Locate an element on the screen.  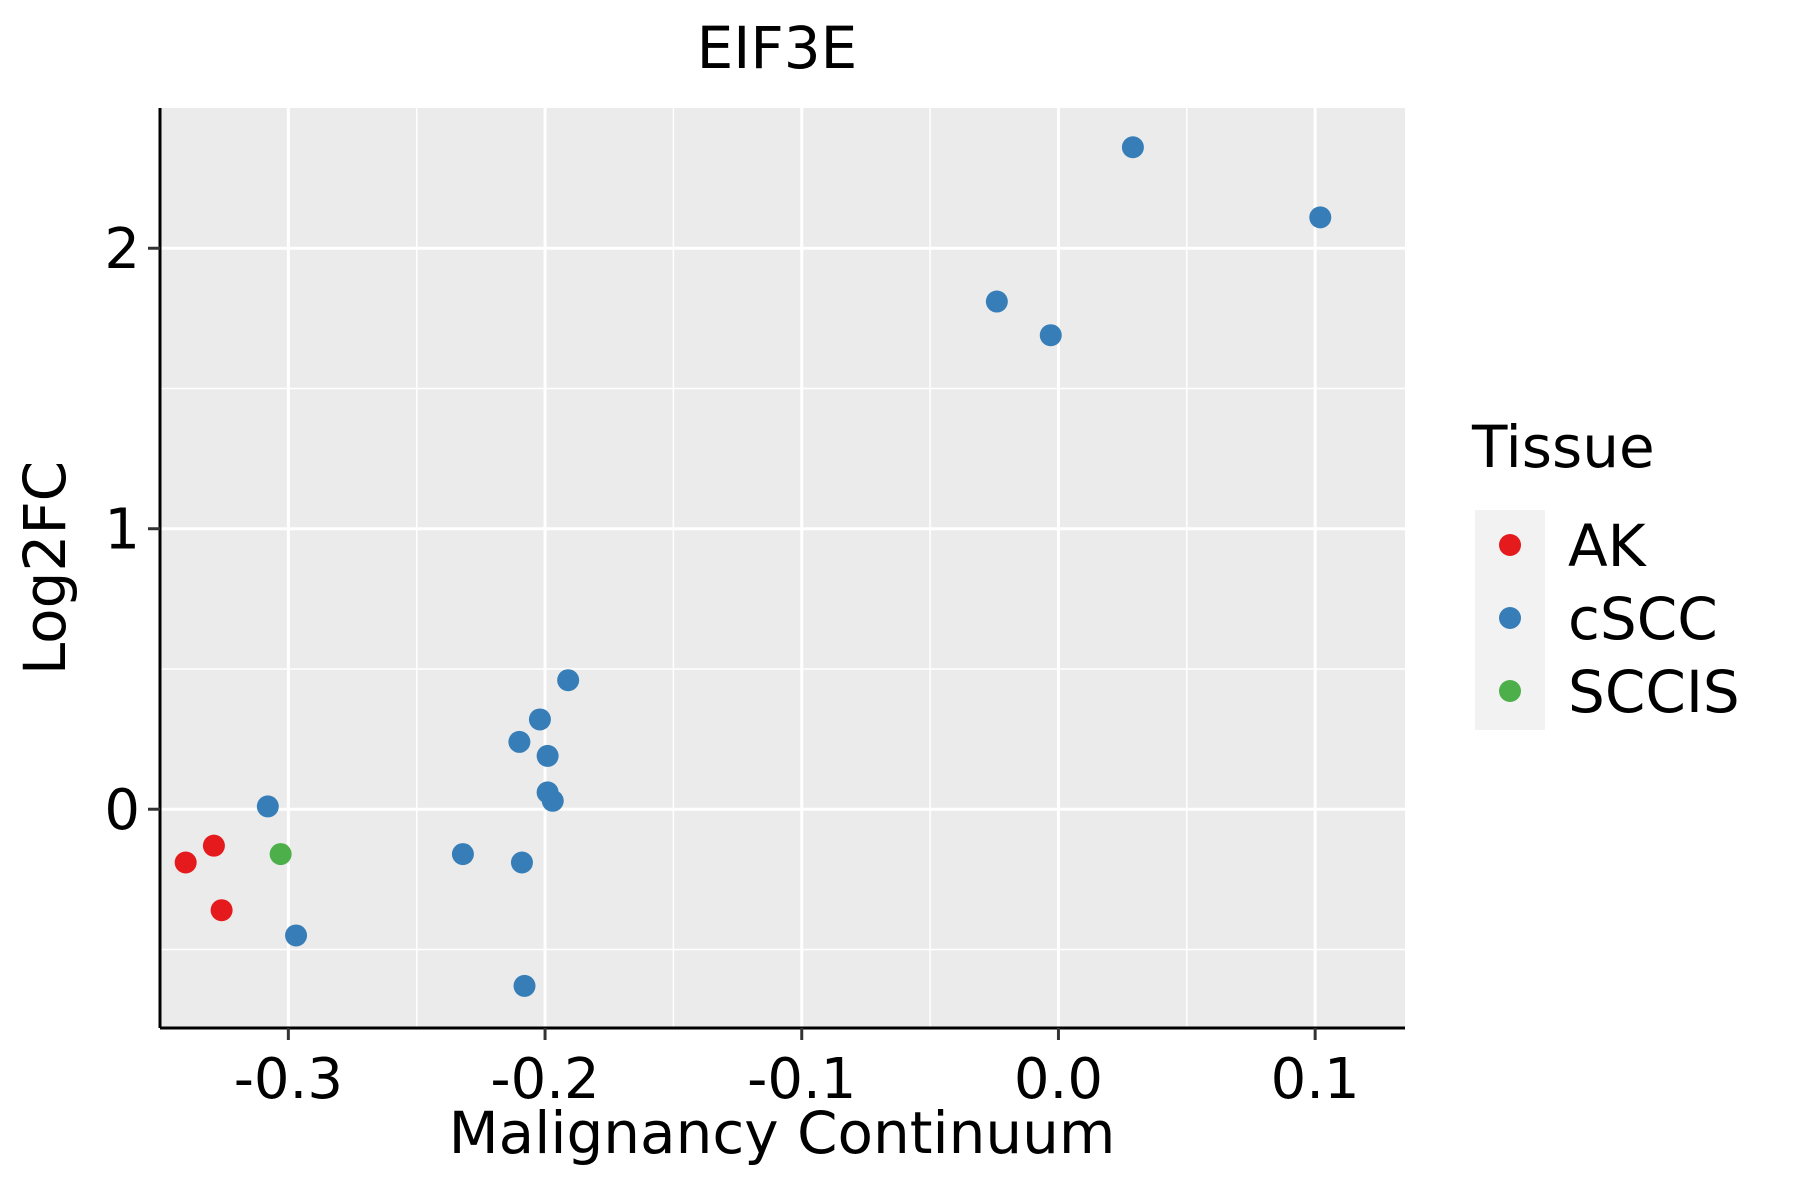
x-tick-label: -0.3 is located at coordinates (288, 1079).